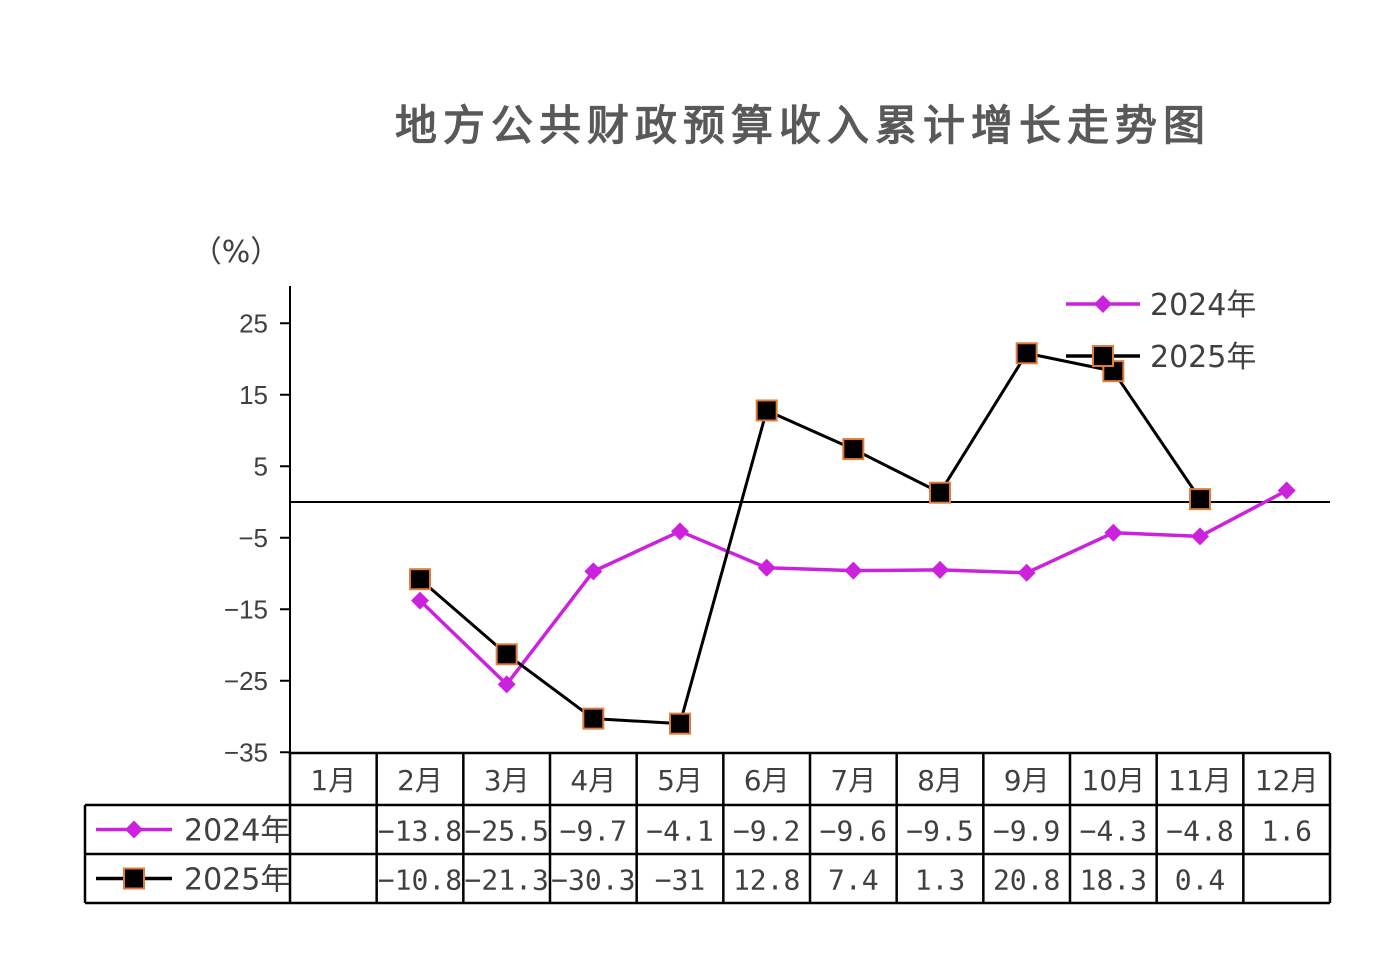  What do you see at coordinates (1026, 831) in the screenshot?
I see `data-label: −9.9` at bounding box center [1026, 831].